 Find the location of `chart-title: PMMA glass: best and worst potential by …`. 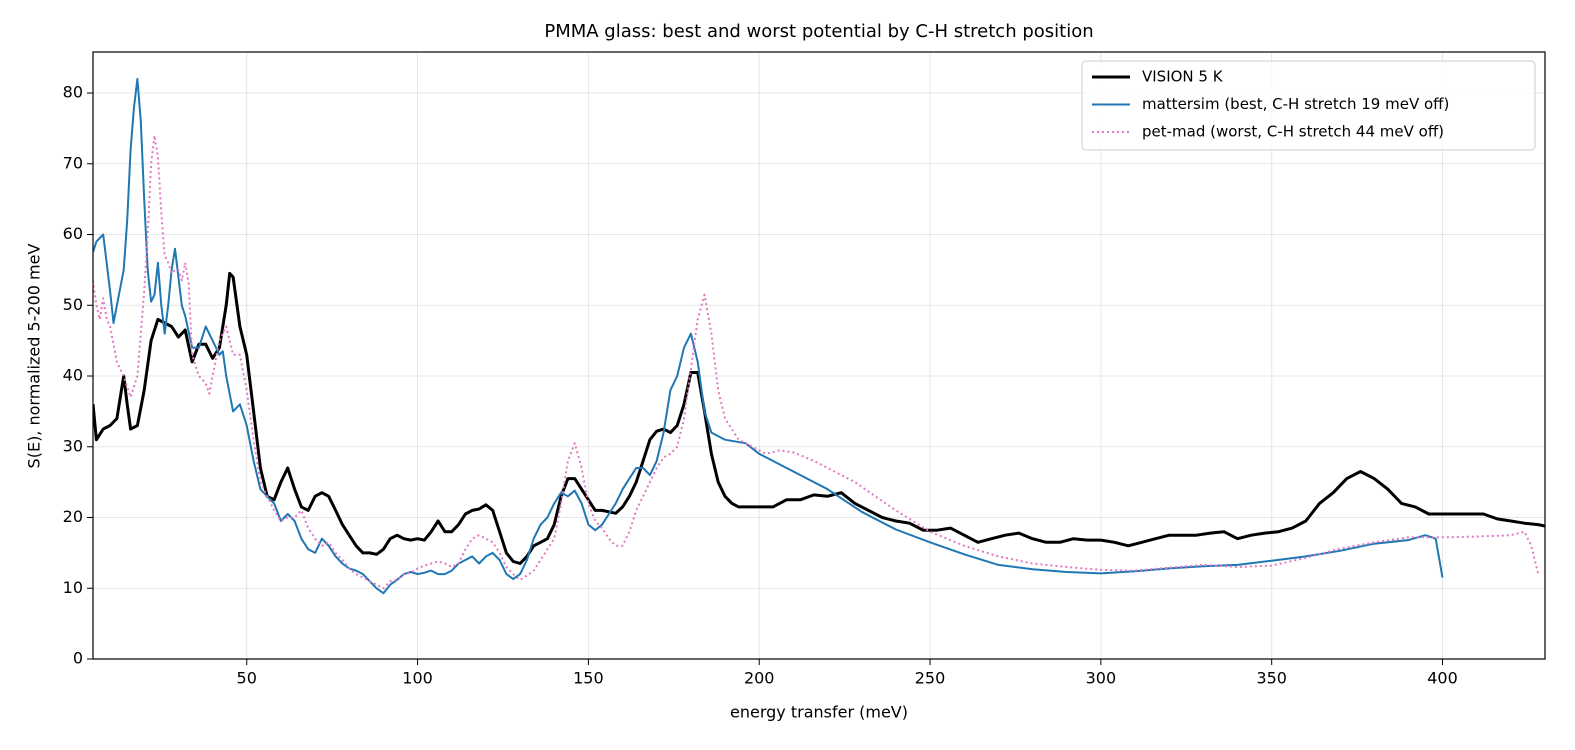

chart-title: PMMA glass: best and worst potential by … is located at coordinates (818, 31).